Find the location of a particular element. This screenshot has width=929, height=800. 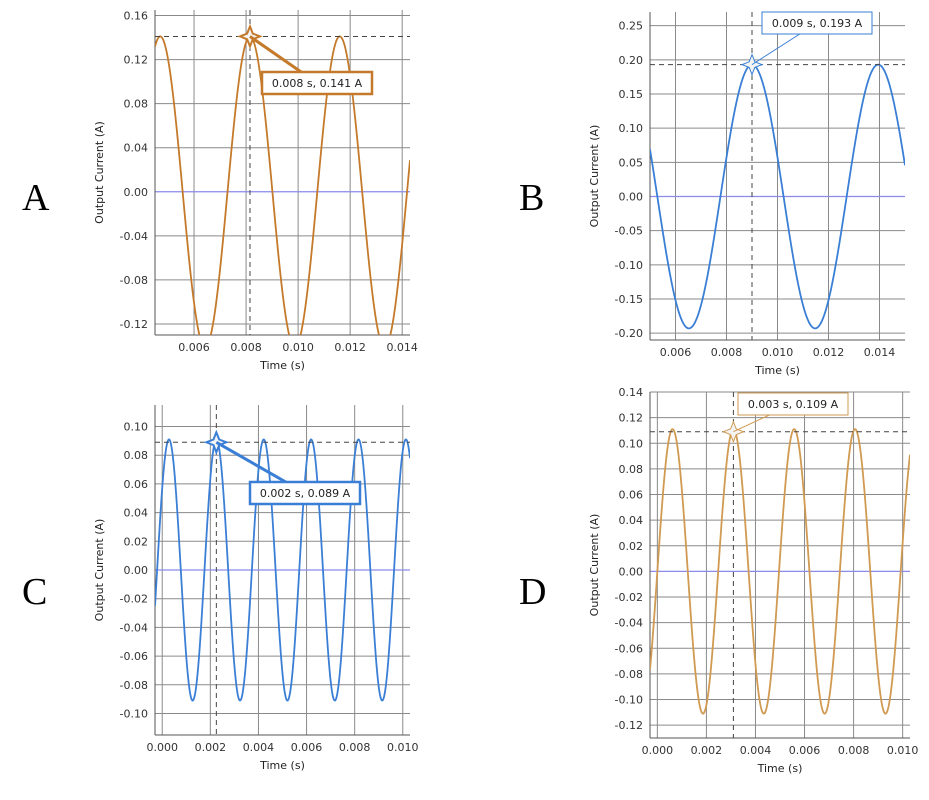

chart-d-xtick-label-2: 0.004 is located at coordinates (756, 750).